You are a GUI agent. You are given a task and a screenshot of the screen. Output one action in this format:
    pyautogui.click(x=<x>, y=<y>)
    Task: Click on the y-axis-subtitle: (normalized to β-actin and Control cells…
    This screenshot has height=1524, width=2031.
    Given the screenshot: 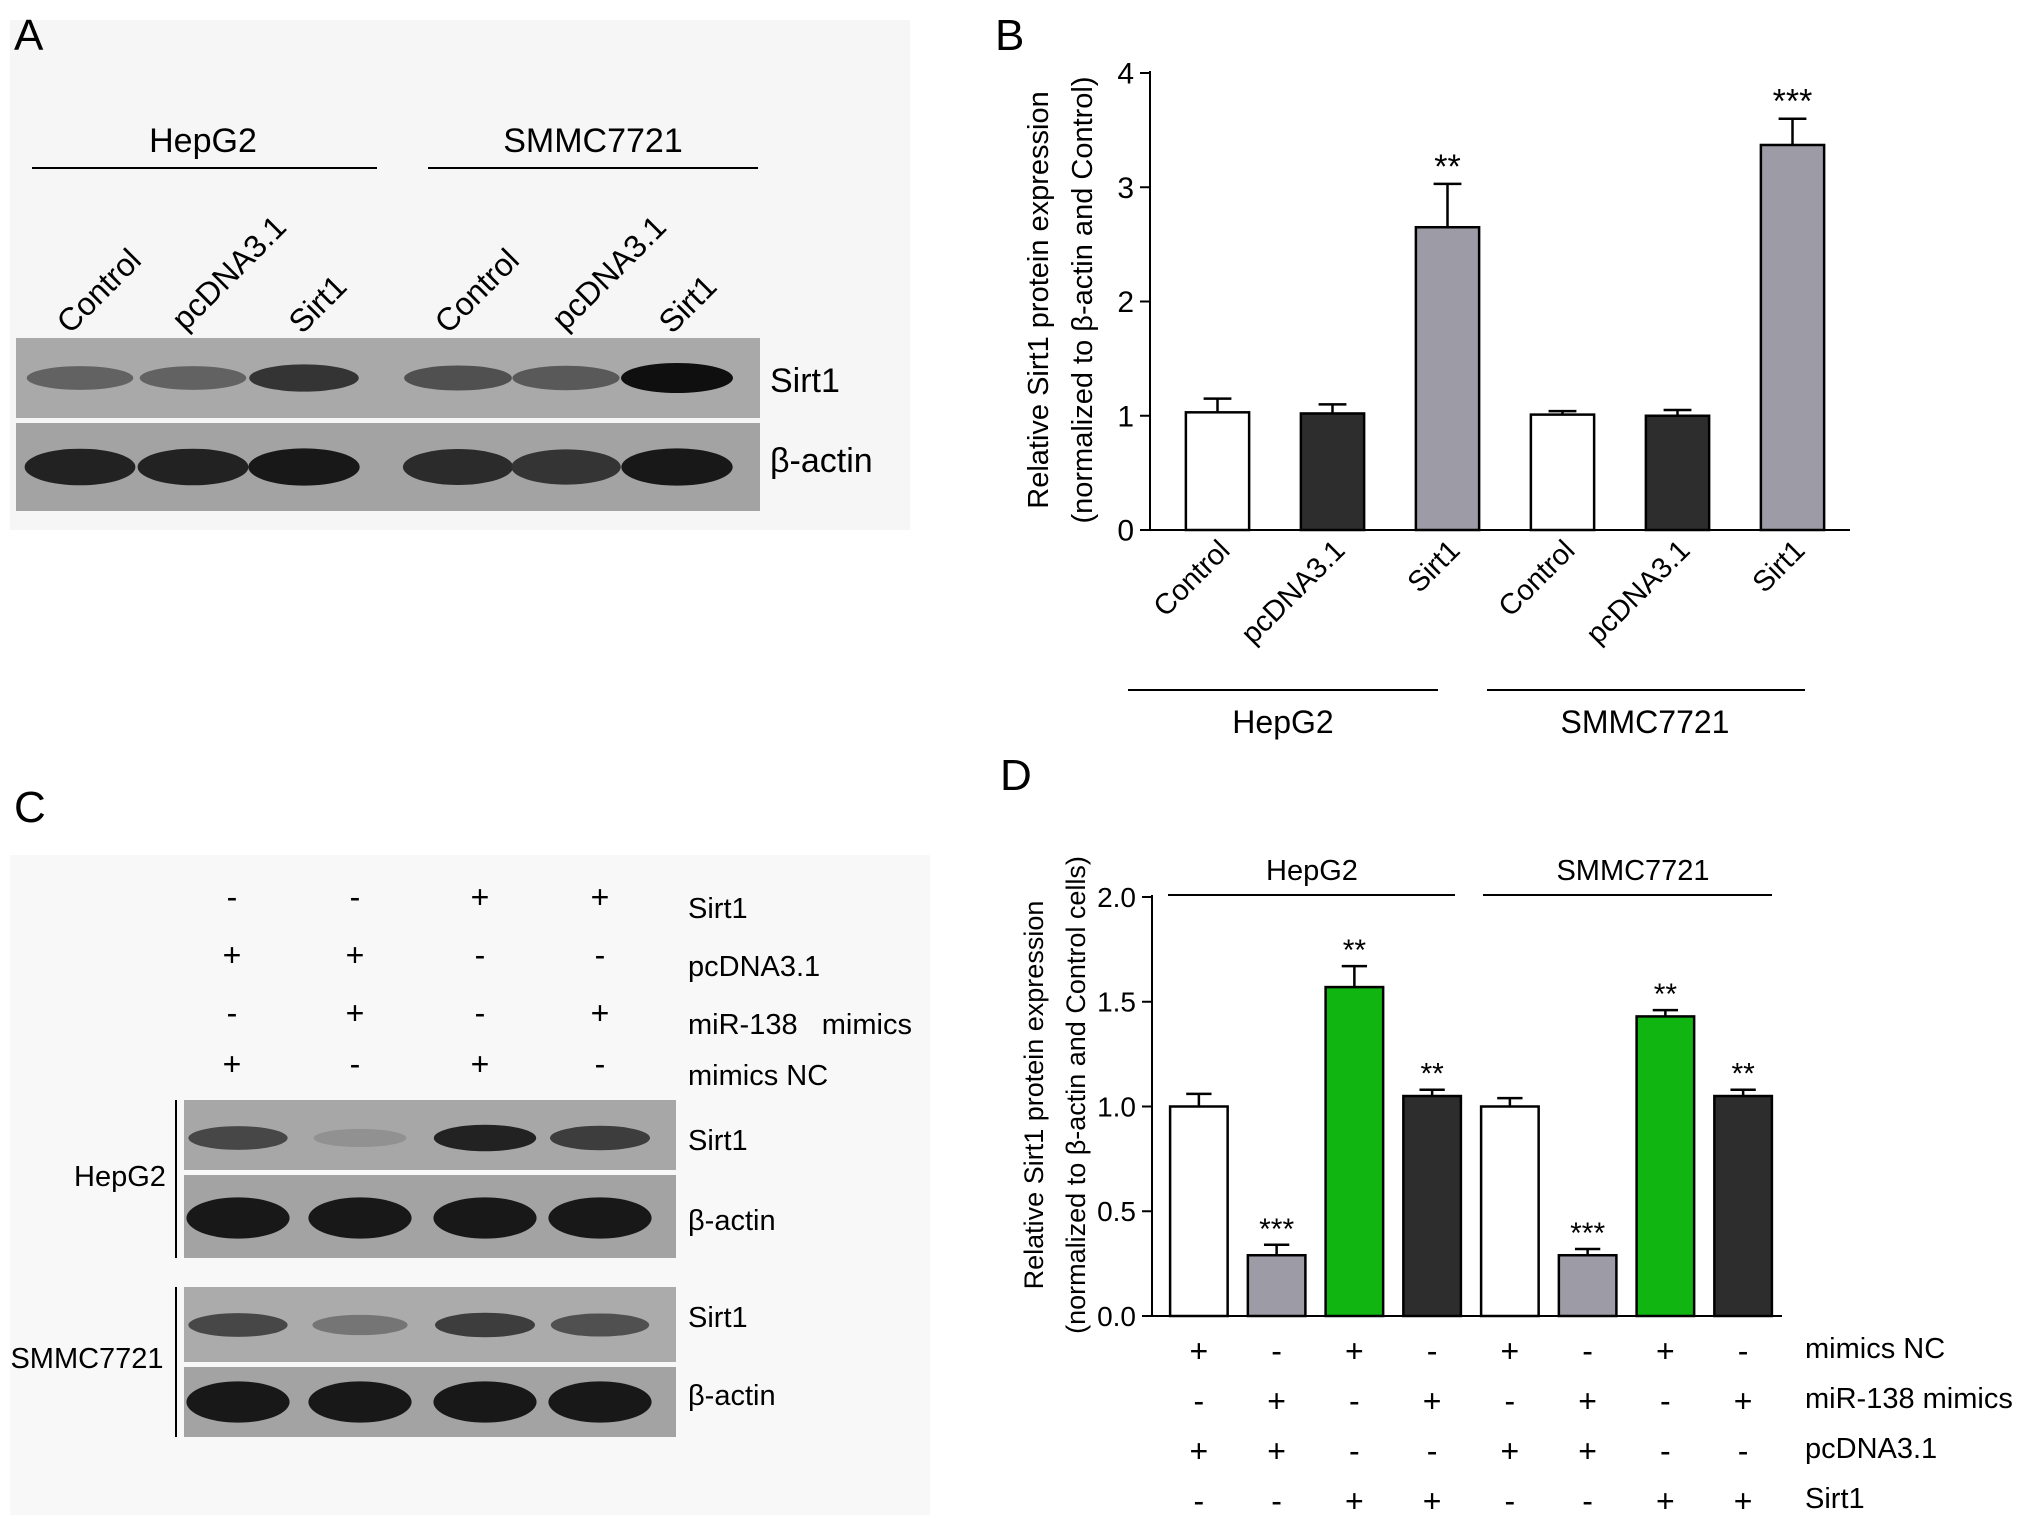 What is the action you would take?
    pyautogui.click(x=1076, y=1095)
    